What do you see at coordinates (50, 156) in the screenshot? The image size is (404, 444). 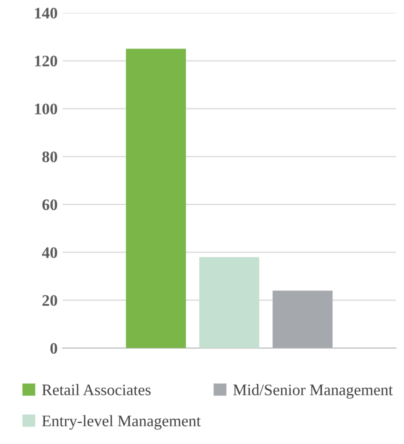 I see `y-tick-label: 80` at bounding box center [50, 156].